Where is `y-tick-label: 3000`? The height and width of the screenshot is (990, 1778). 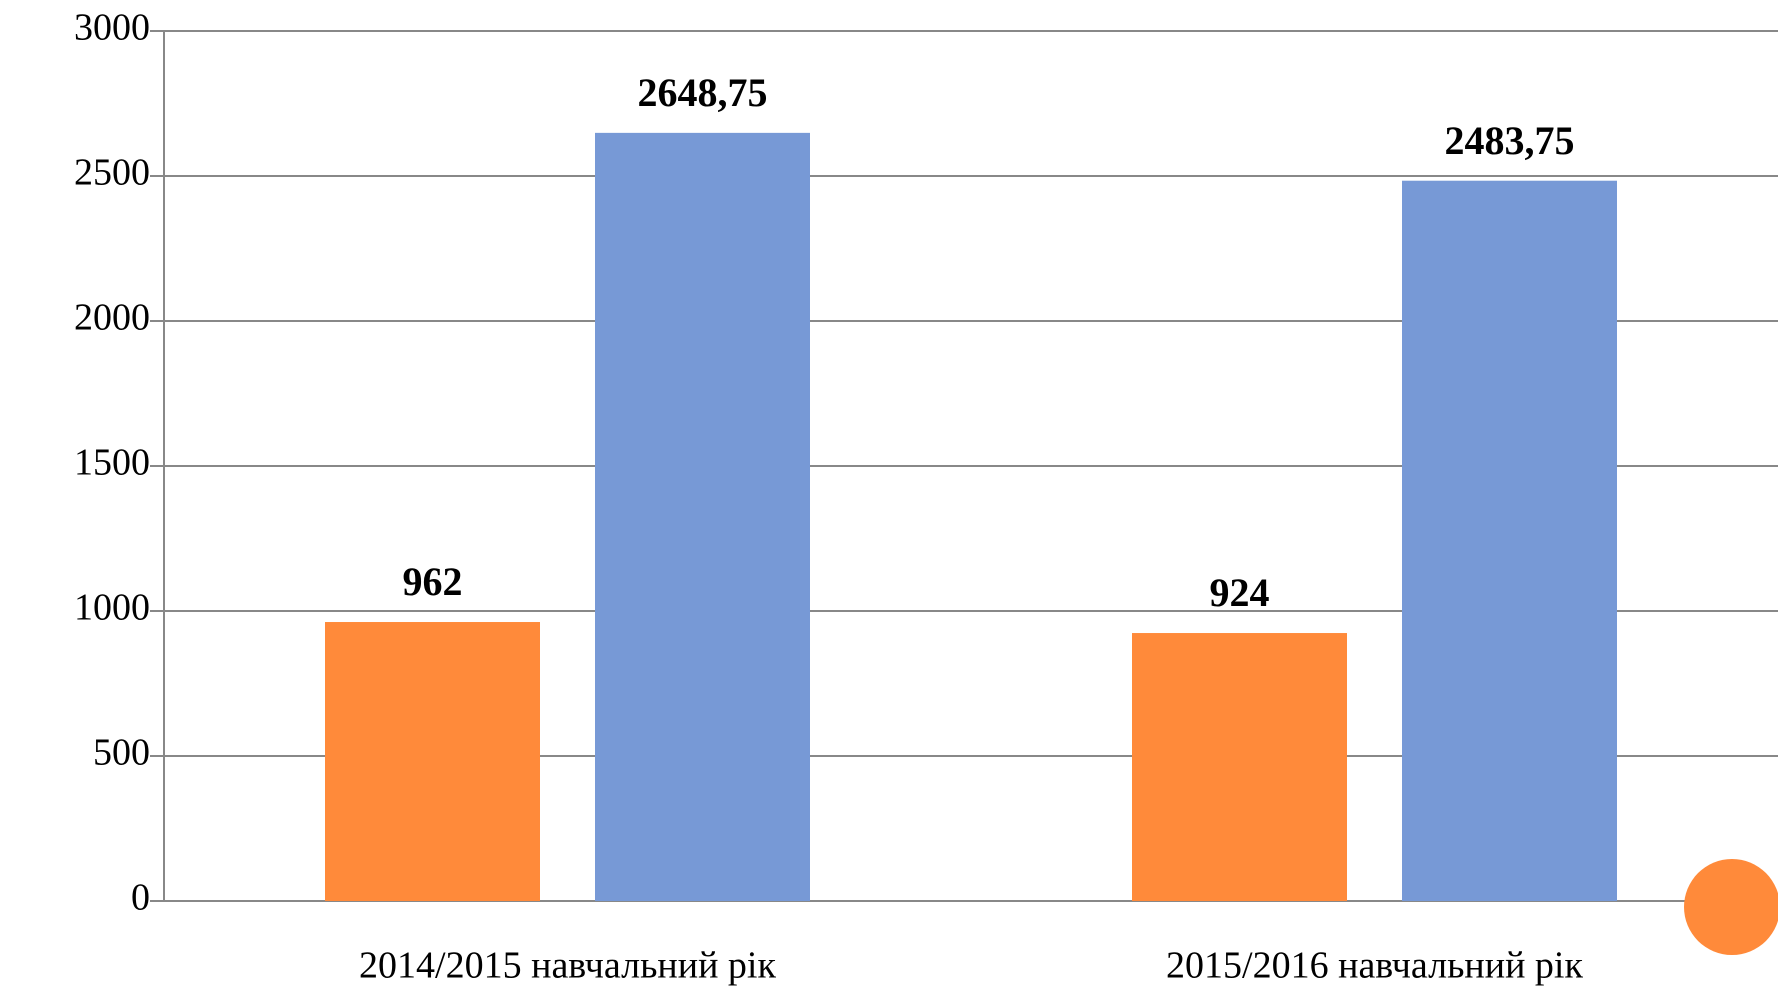
y-tick-label: 3000 is located at coordinates (112, 28).